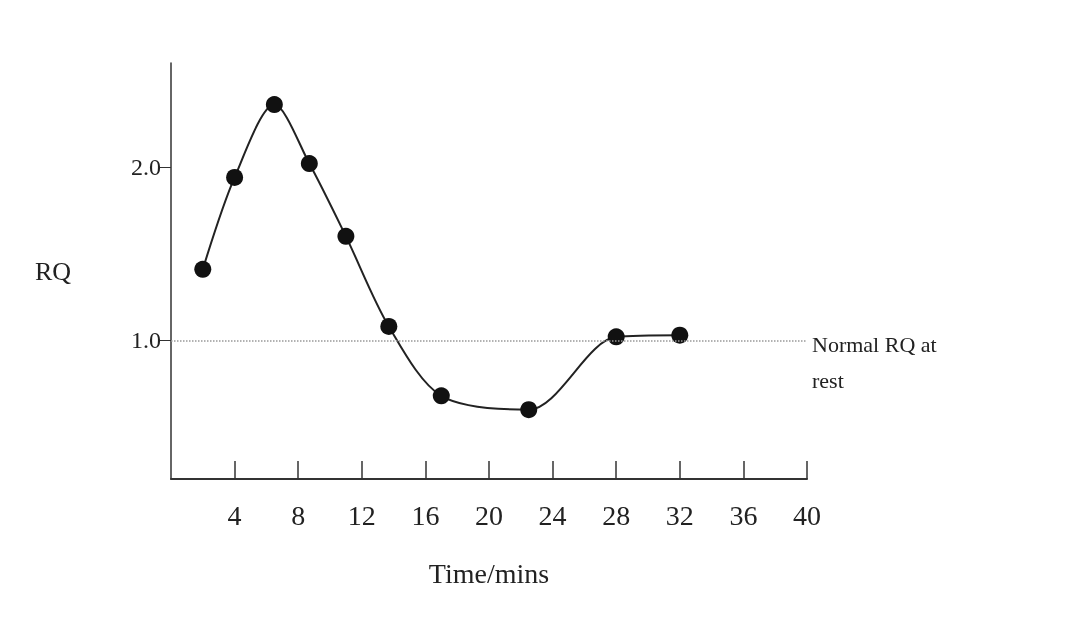  I want to click on x-tick-label: 28, so click(616, 515).